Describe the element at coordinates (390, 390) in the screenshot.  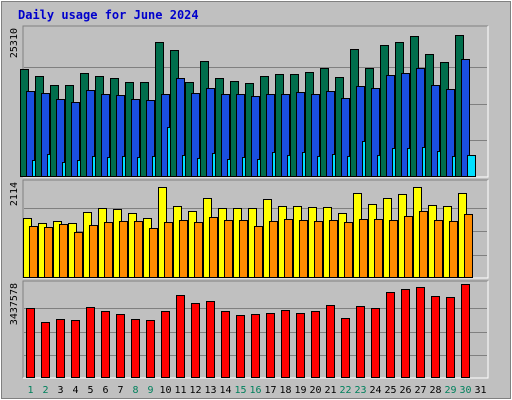
I see `x-tick-label-25: 25` at that location.